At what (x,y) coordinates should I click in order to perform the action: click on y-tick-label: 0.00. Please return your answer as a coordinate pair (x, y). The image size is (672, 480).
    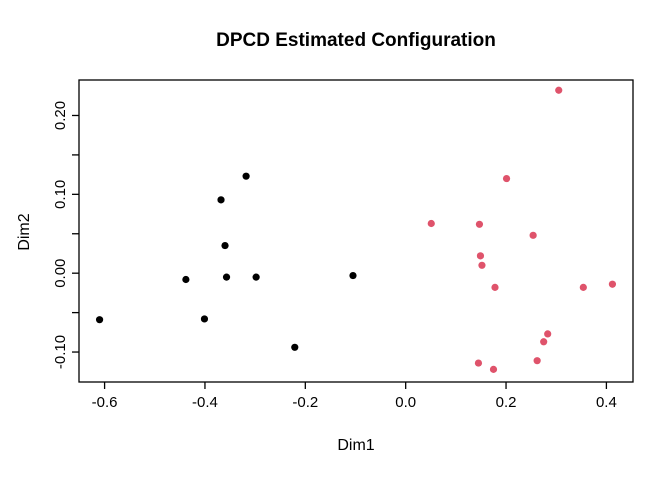
    Looking at the image, I should click on (60, 273).